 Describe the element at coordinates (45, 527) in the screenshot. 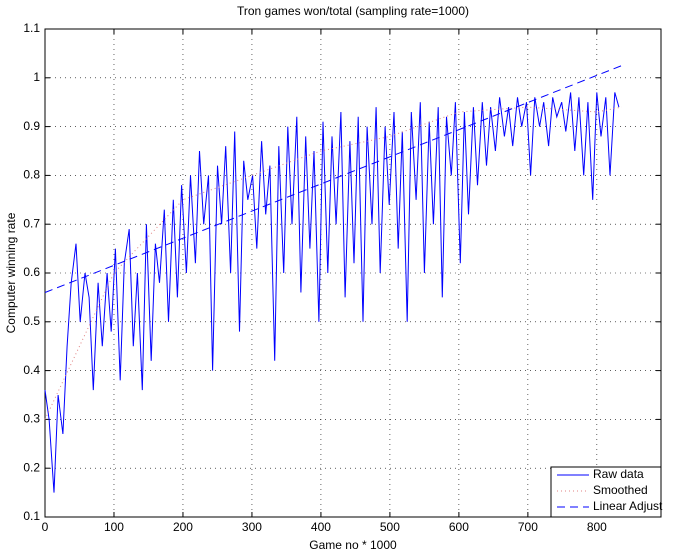

I see `x-tick-label: 0` at that location.